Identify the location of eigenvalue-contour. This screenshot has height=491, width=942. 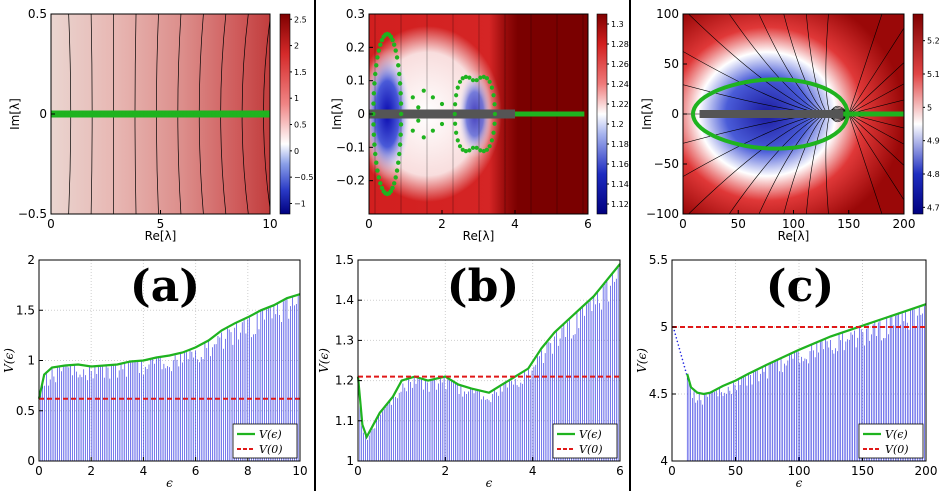
(770, 114).